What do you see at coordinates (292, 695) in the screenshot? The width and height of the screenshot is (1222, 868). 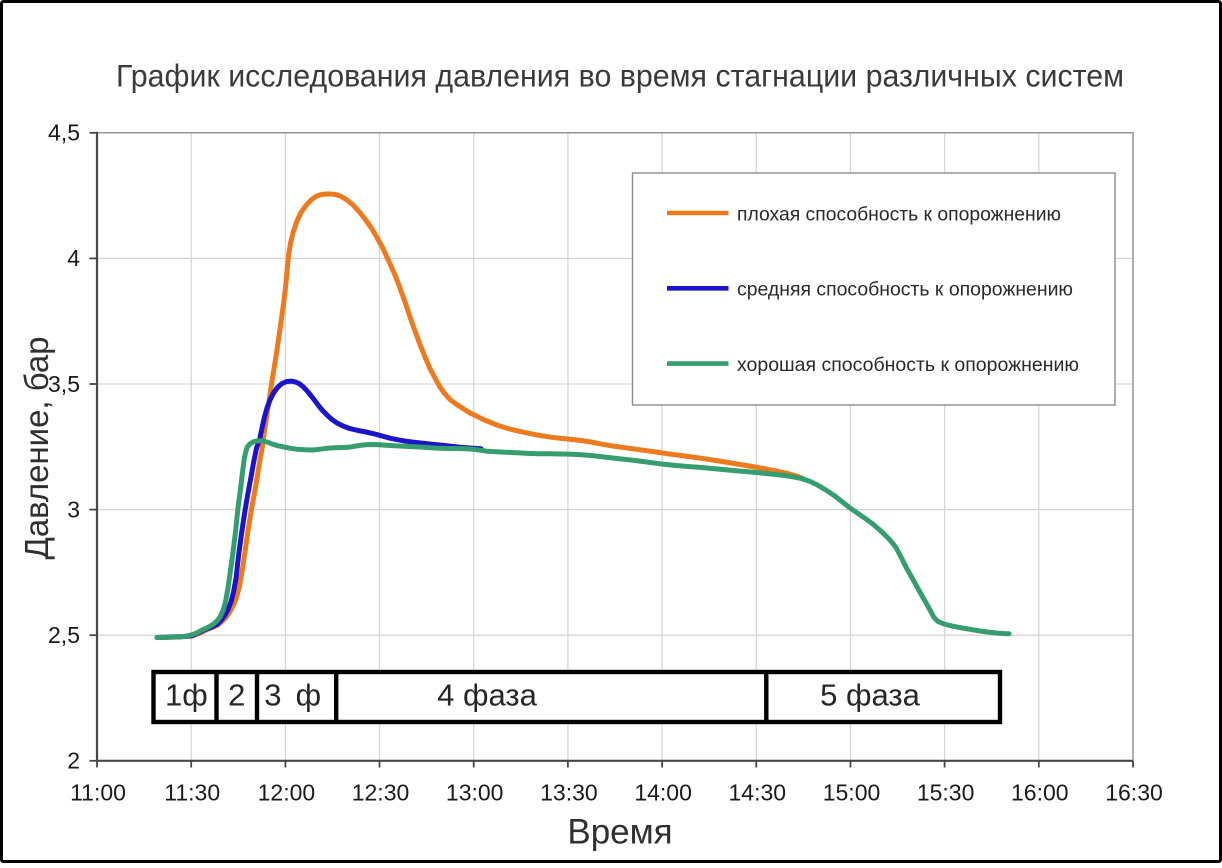 I see `svg-text: 3 ф` at bounding box center [292, 695].